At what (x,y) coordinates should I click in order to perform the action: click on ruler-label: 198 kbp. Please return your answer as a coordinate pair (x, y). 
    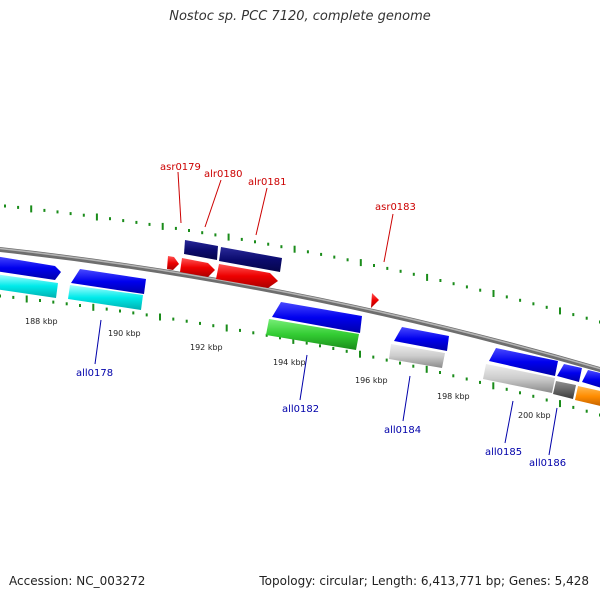
    Looking at the image, I should click on (453, 396).